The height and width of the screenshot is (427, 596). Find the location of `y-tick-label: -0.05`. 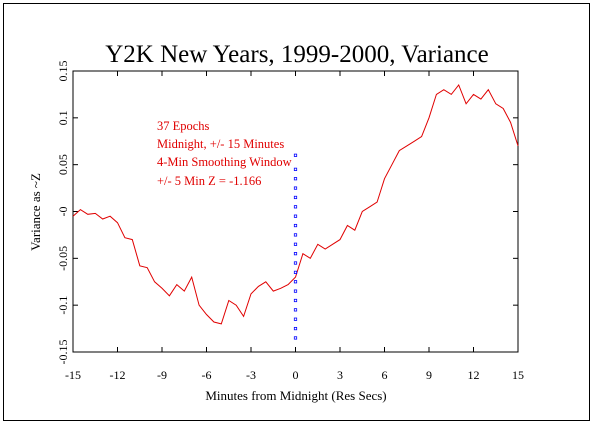

y-tick-label: -0.05 is located at coordinates (63, 258).